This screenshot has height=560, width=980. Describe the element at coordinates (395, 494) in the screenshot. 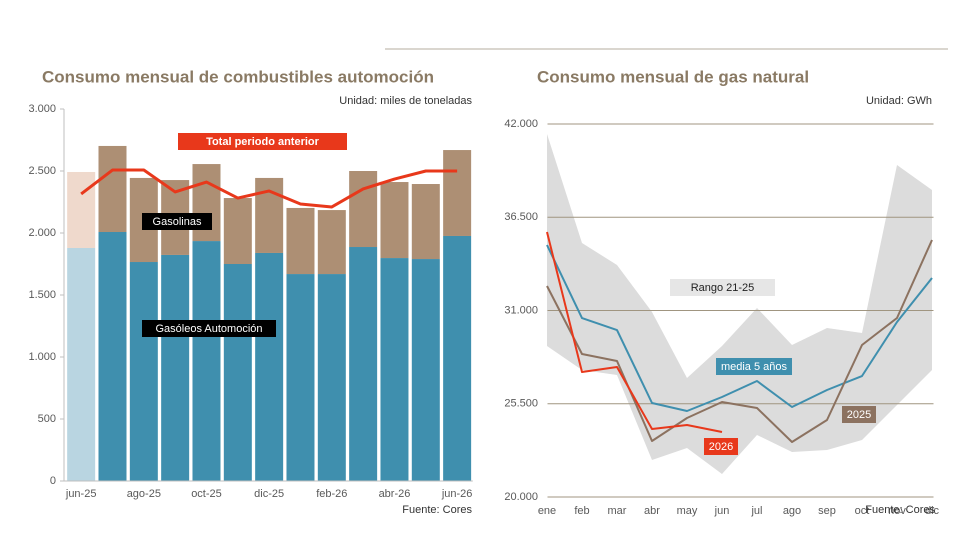

I see `x-tick-label: abr-26` at that location.